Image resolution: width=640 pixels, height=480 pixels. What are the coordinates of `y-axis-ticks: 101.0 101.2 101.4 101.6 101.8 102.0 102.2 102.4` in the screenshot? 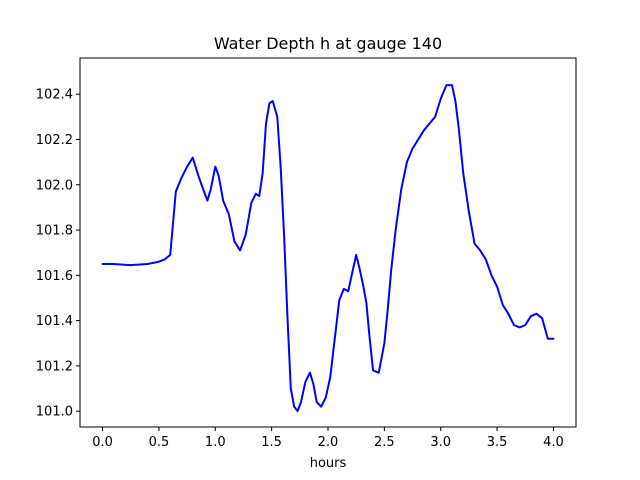 It's located at (58, 254).